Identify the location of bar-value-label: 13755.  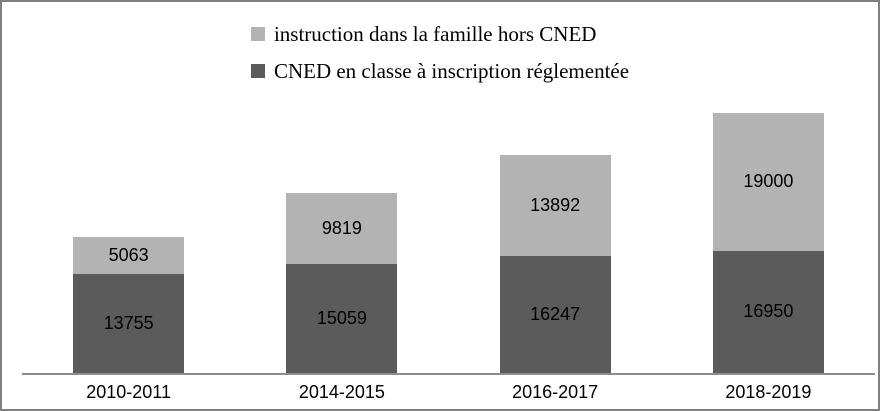
(128, 322).